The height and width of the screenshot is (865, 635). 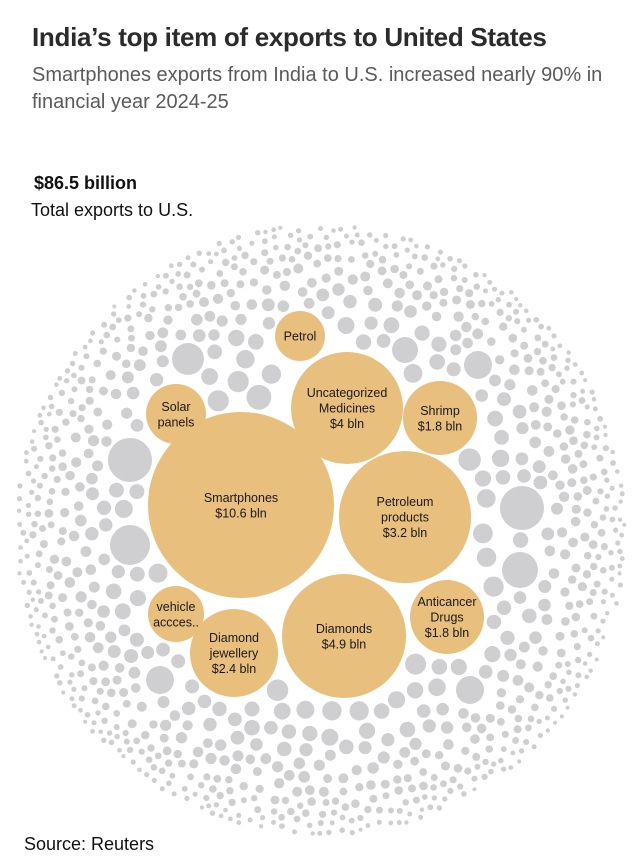 What do you see at coordinates (344, 636) in the screenshot?
I see `bubble-diamonds` at bounding box center [344, 636].